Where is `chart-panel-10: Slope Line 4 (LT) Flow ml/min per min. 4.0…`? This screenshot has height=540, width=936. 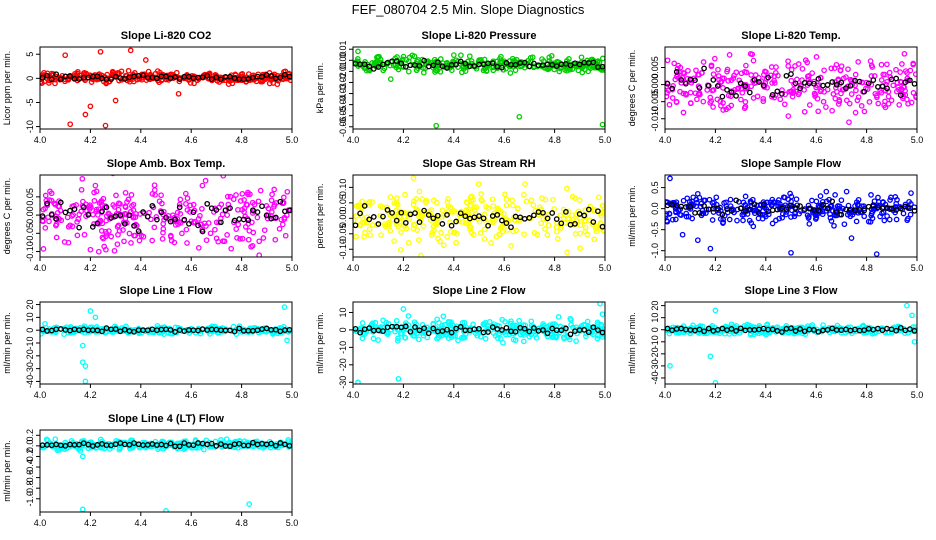
chart-panel-10: Slope Line 4 (LT) Flow ml/min per min. 4.0… is located at coordinates (150, 470).